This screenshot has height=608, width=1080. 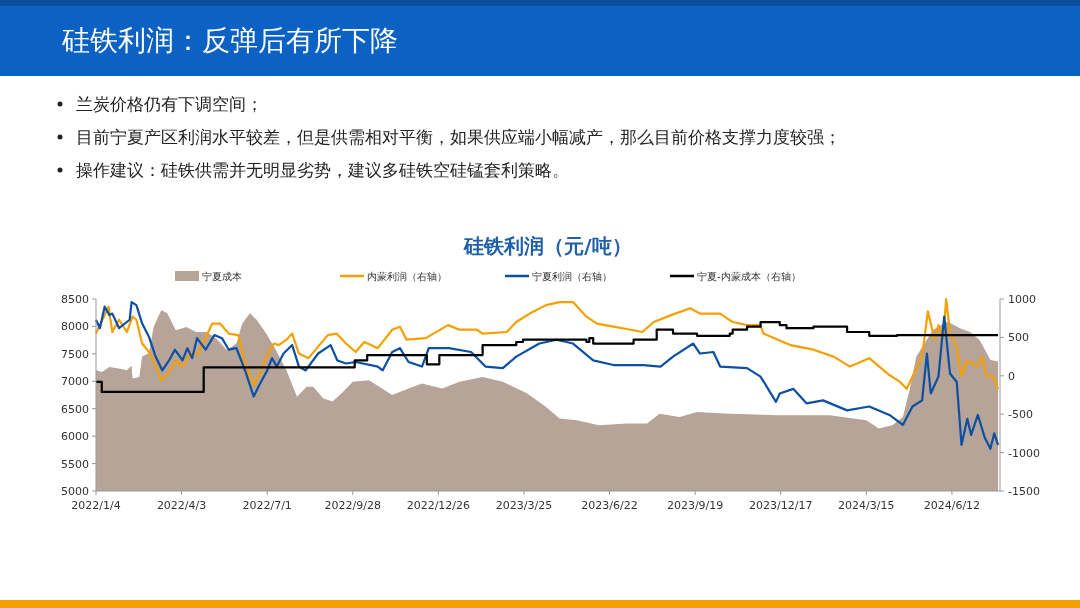 I want to click on x-tick-label: 2023/3/25, so click(x=524, y=505).